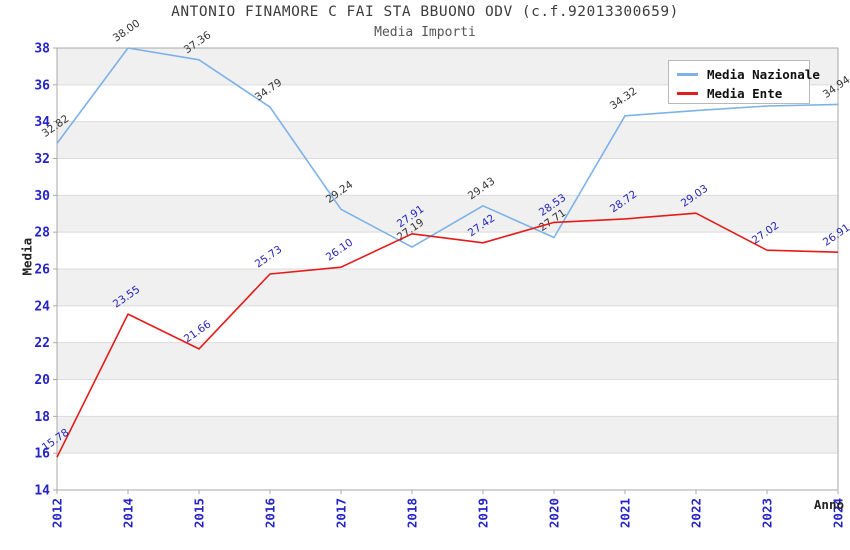 The image size is (850, 550). I want to click on y-tick-label: 16, so click(42, 454).